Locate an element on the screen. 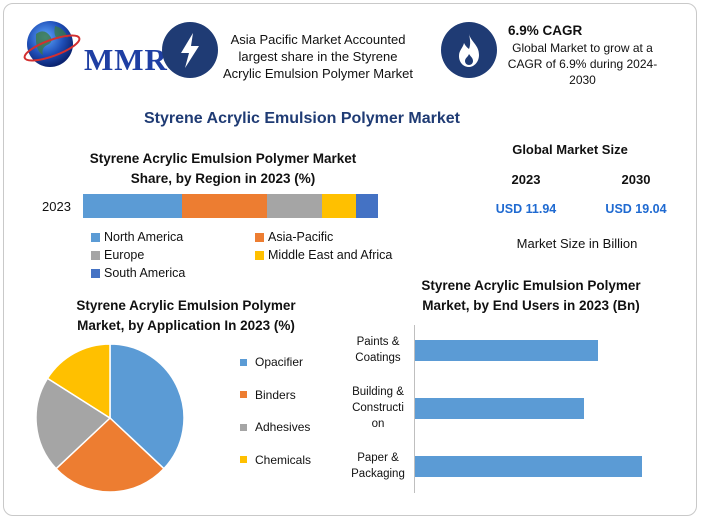 This screenshot has width=702, height=521. application-pie-chart is located at coordinates (110, 418).